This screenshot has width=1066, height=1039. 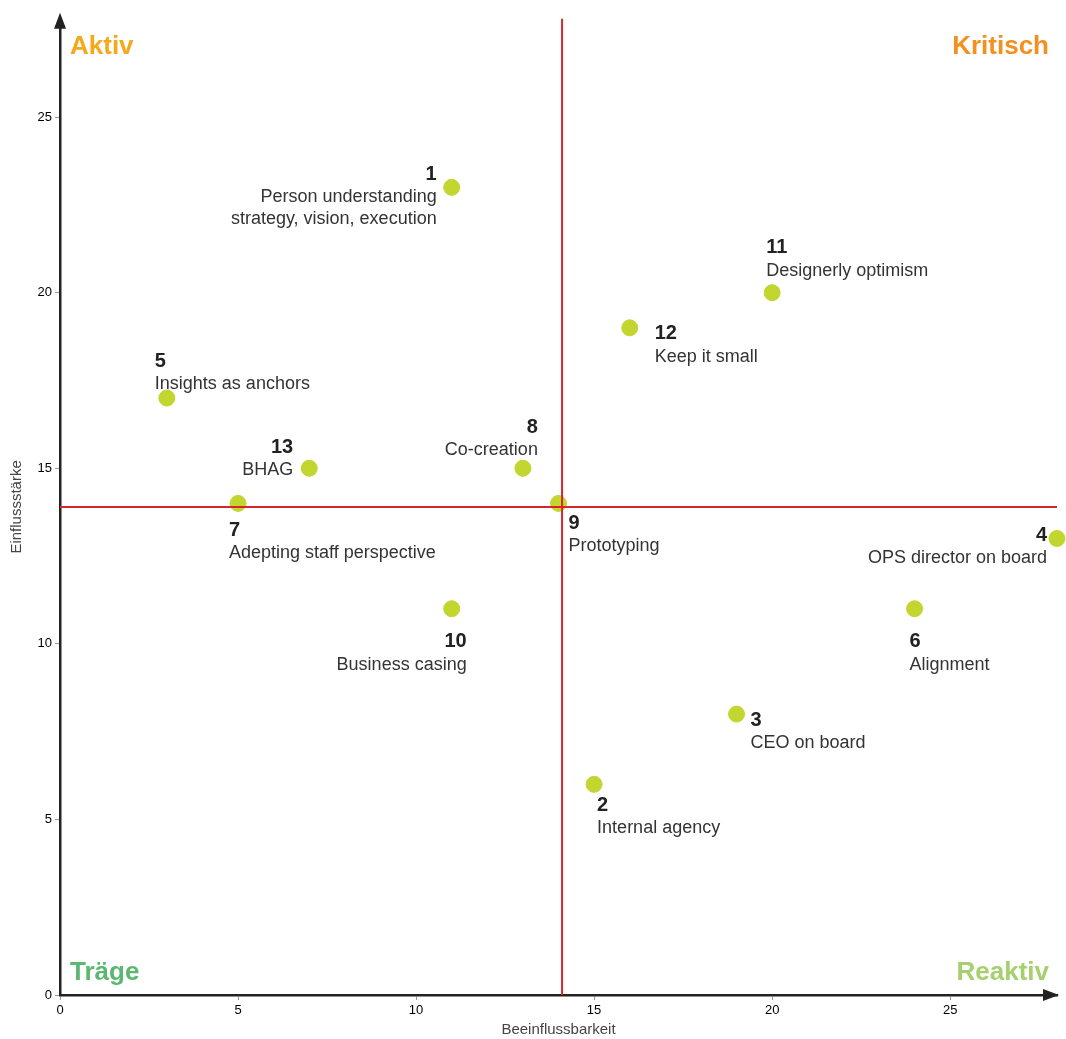 I want to click on x-axis-title: Beeinflussbarkeit, so click(x=559, y=1029).